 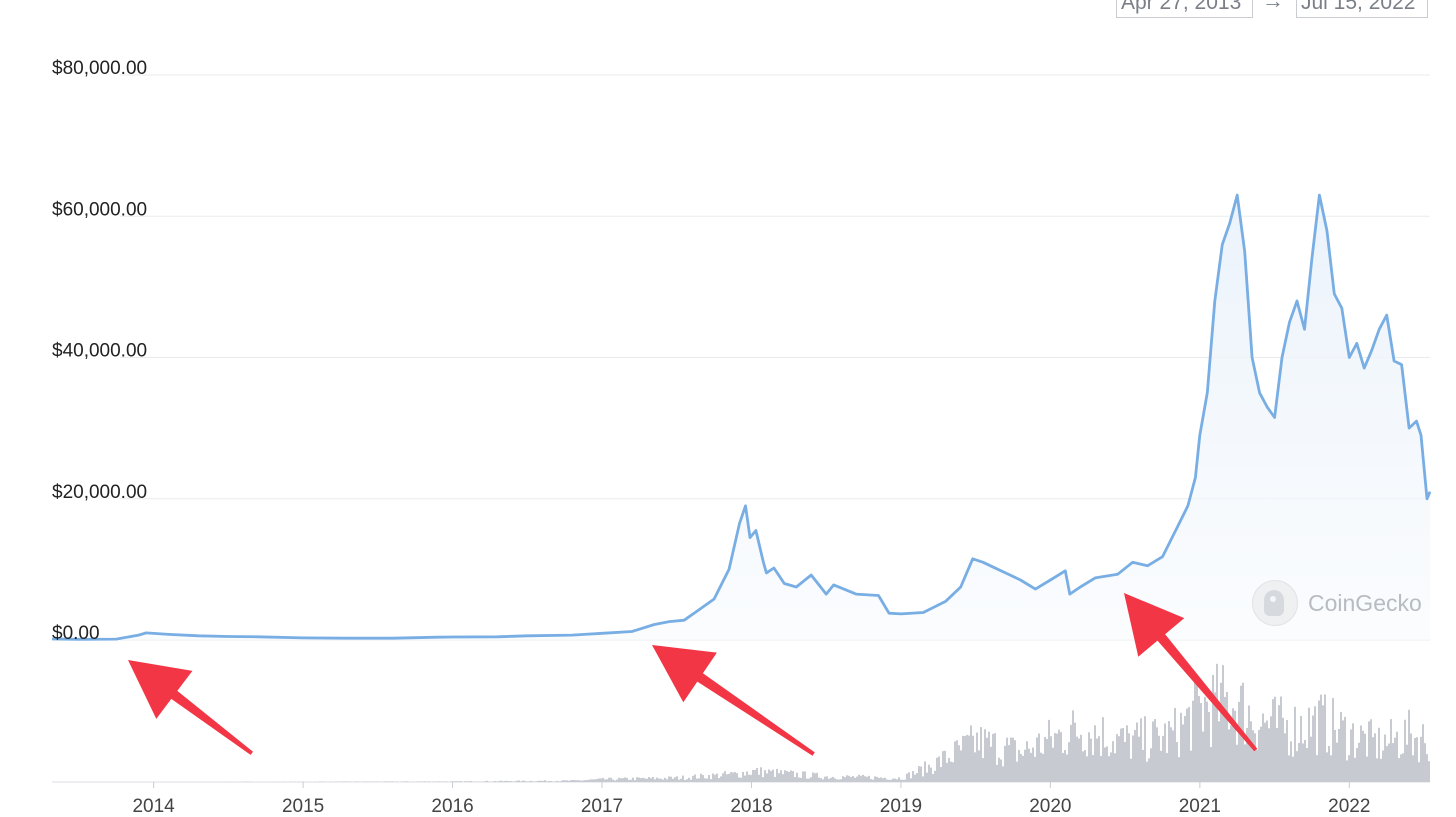 I want to click on y-tick-label: $0.00, so click(x=76, y=633).